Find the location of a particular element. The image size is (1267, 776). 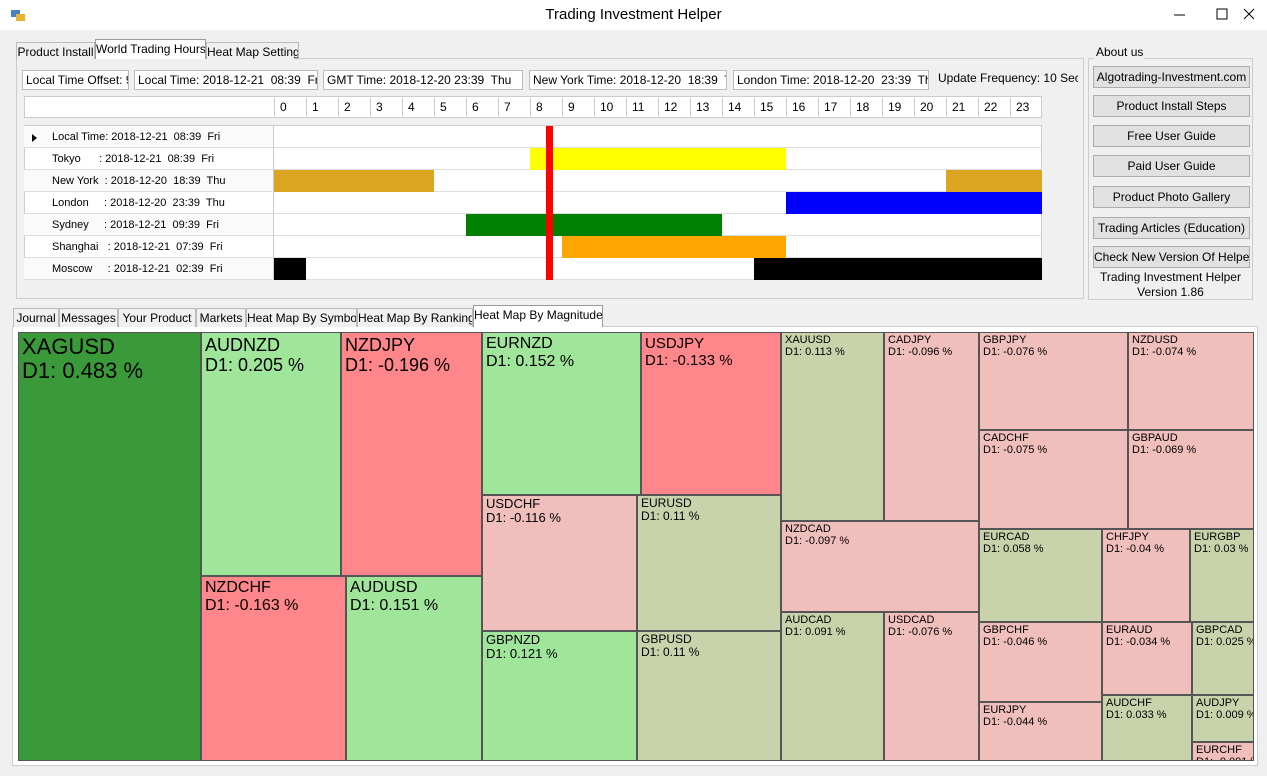

heatmap-tile: GBPCAD D1: 0.025 % is located at coordinates (1223, 658).